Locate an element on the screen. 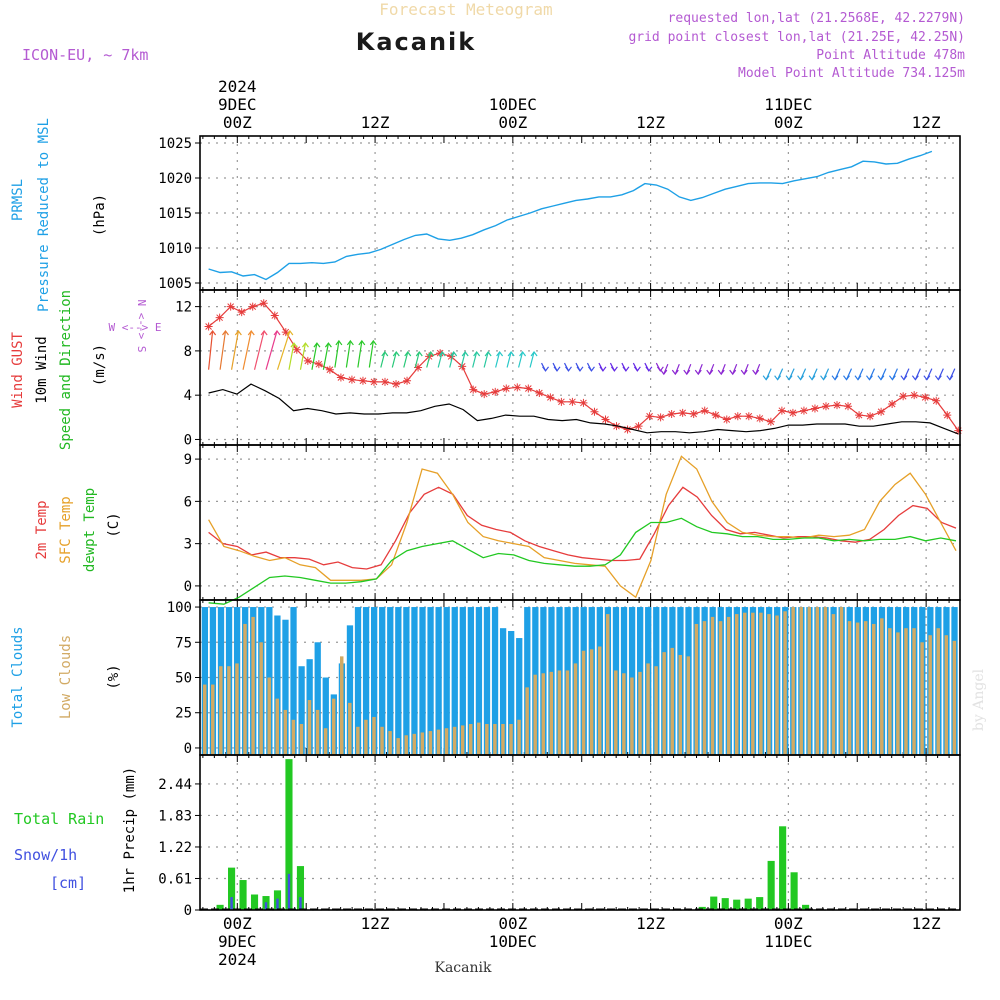  snow-label: Snow/1h is located at coordinates (45, 855).